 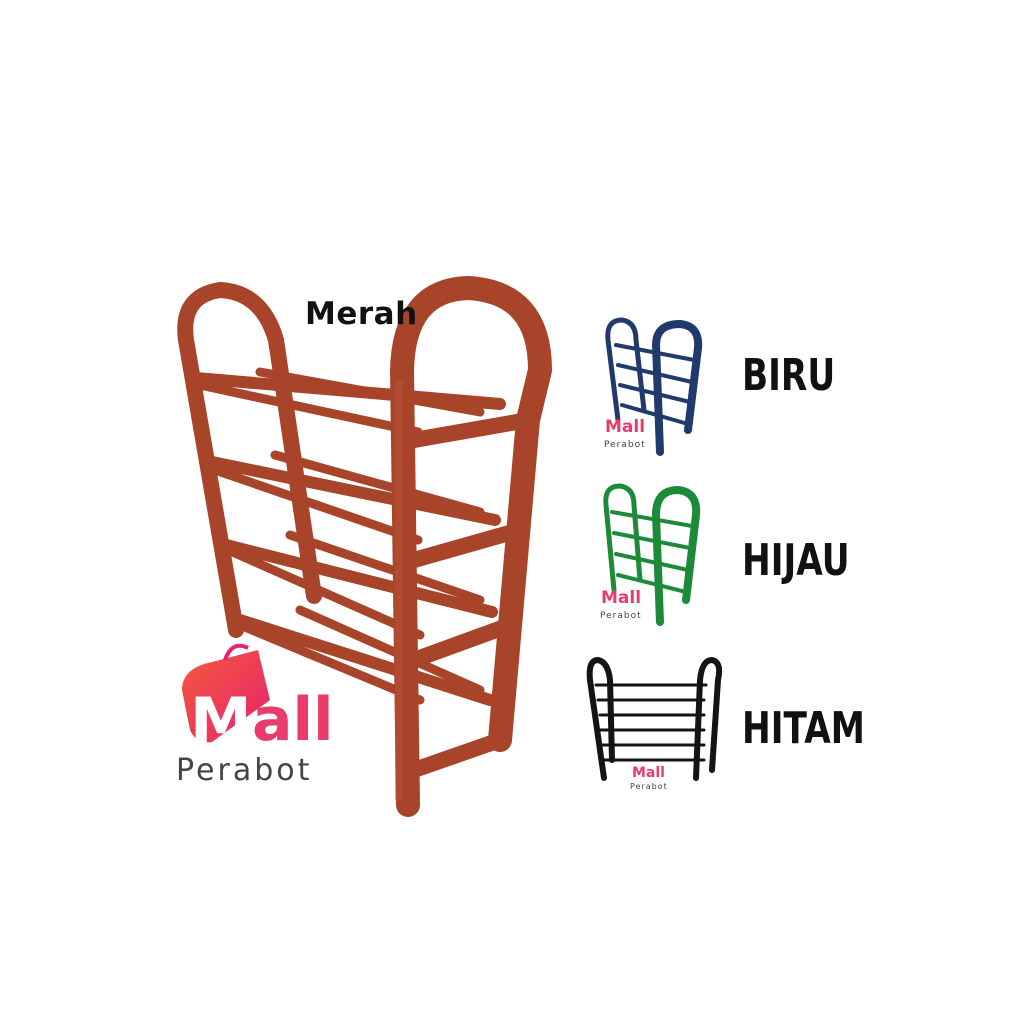 What do you see at coordinates (803, 728) in the screenshot?
I see `variant-label-hitam: HITAM` at bounding box center [803, 728].